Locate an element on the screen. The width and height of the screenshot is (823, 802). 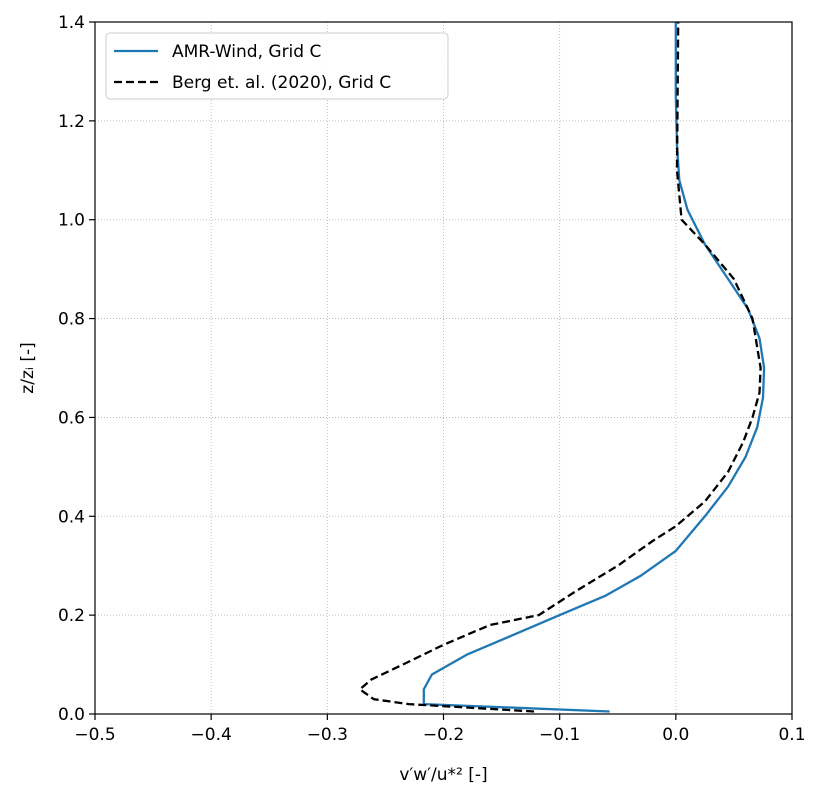
x-axis-label: v′w′/u*² [-] is located at coordinates (443, 775).